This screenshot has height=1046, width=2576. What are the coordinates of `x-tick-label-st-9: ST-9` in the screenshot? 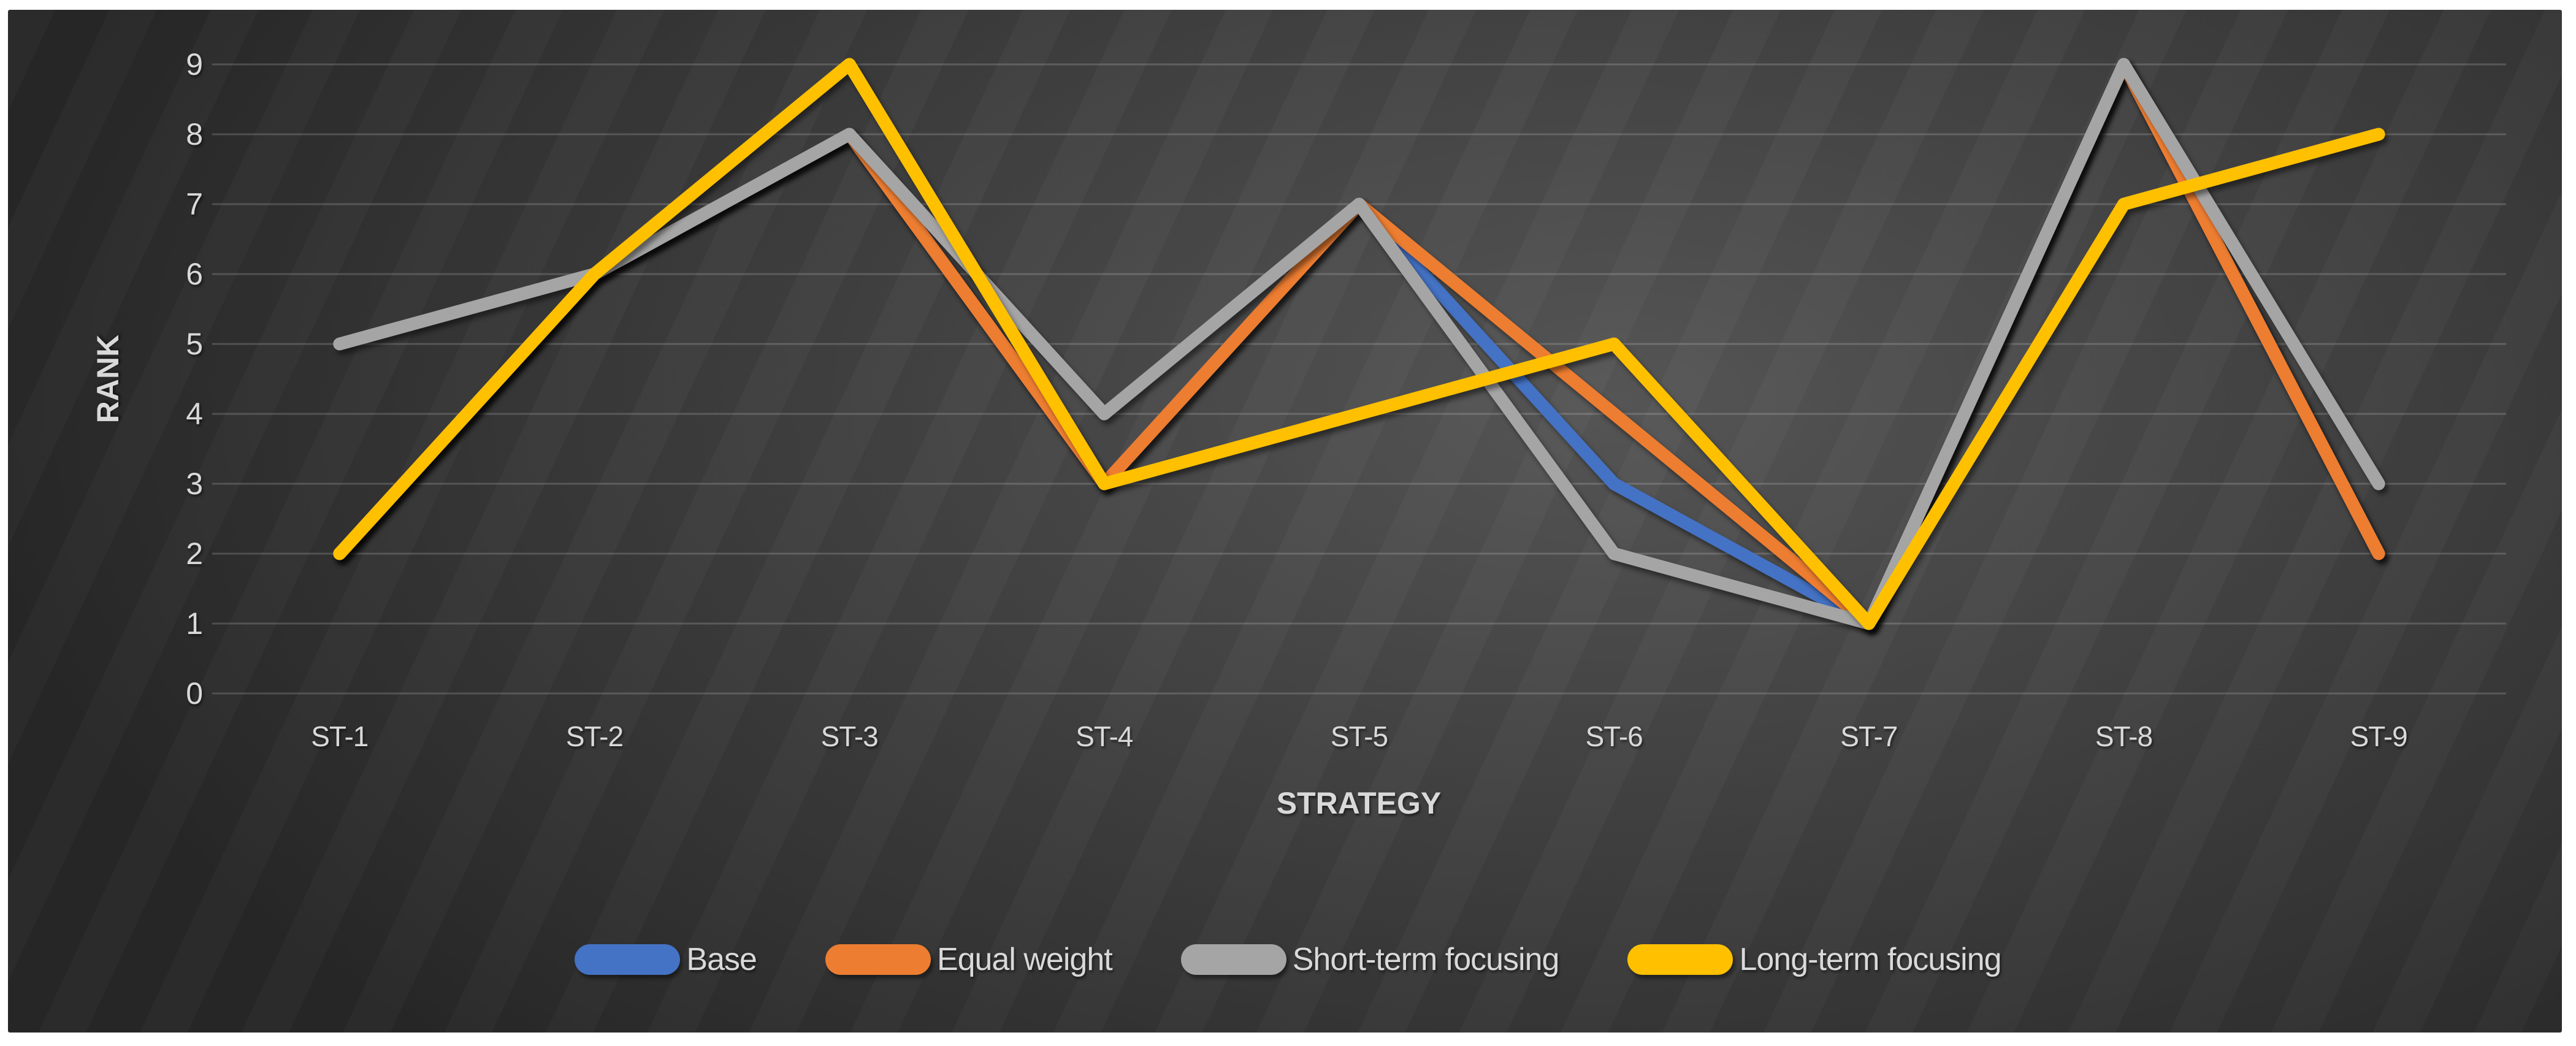 It's located at (2379, 736).